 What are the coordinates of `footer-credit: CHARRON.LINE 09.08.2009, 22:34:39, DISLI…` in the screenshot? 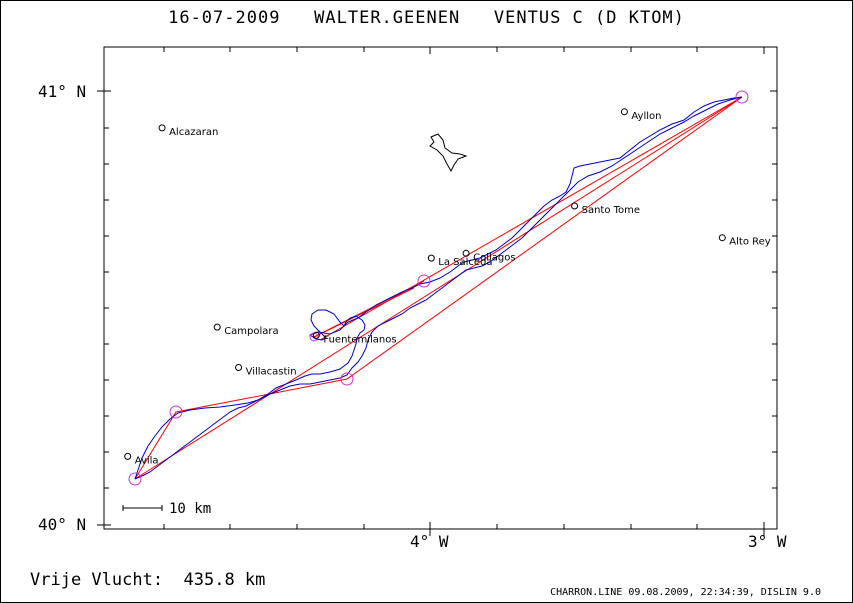 It's located at (685, 592).